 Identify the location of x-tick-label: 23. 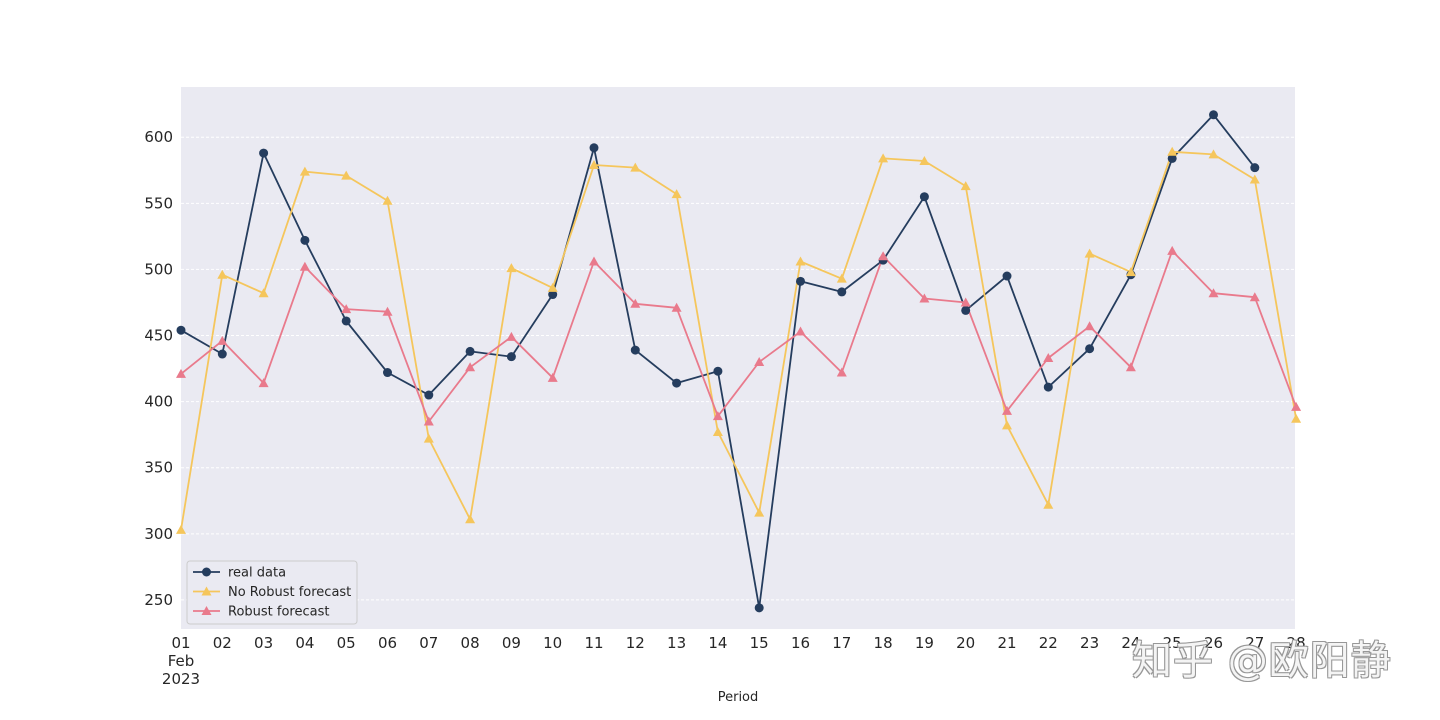
(1089, 643).